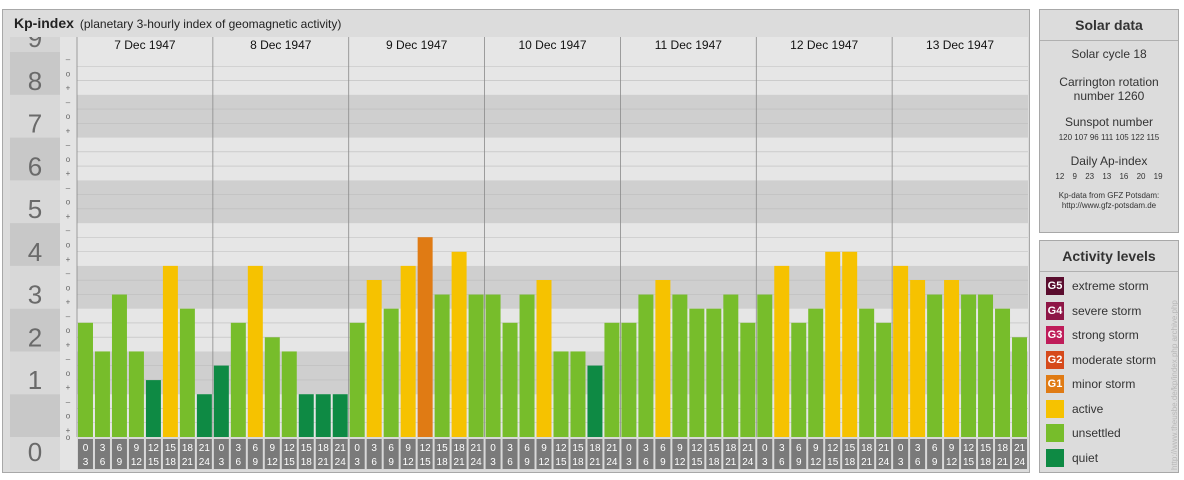 The width and height of the screenshot is (1184, 480). Describe the element at coordinates (688, 45) in the screenshot. I see `day-label: 11 Dec 1947` at that location.